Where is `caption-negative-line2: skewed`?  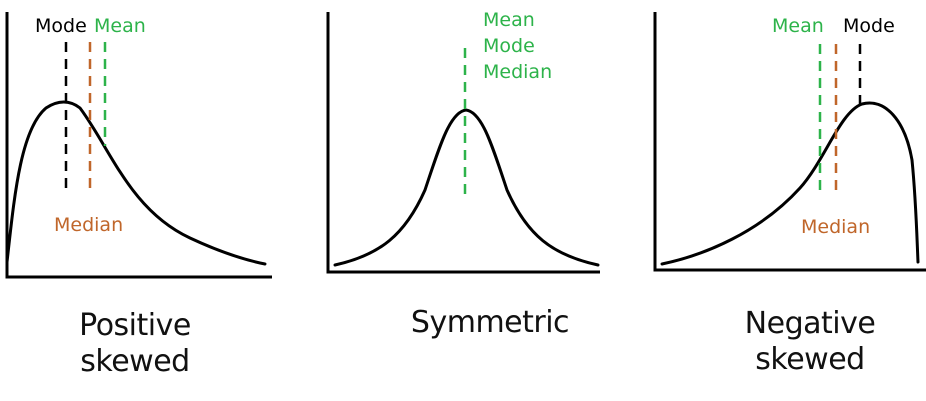 caption-negative-line2: skewed is located at coordinates (810, 359).